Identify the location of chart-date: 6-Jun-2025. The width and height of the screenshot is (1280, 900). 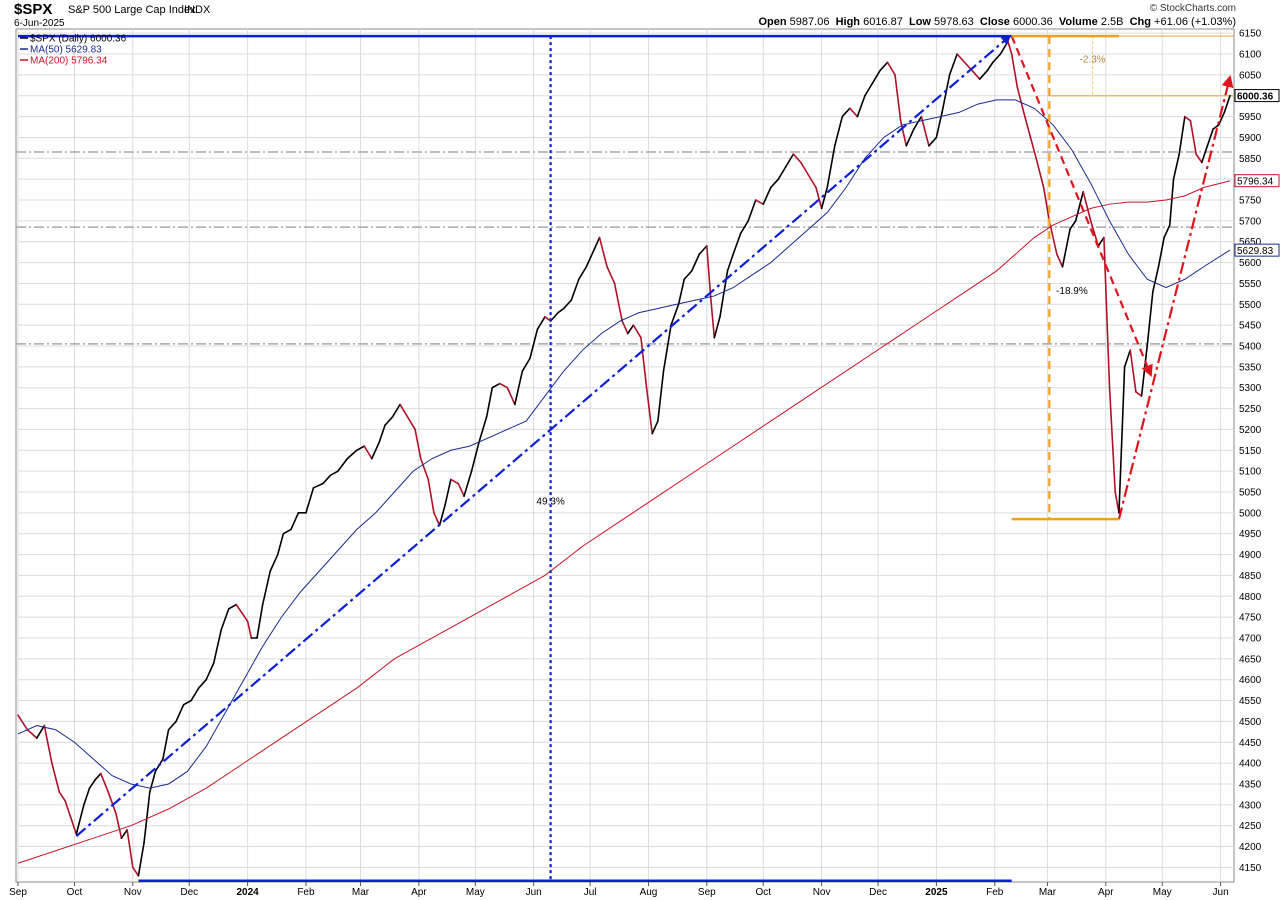
(39, 23).